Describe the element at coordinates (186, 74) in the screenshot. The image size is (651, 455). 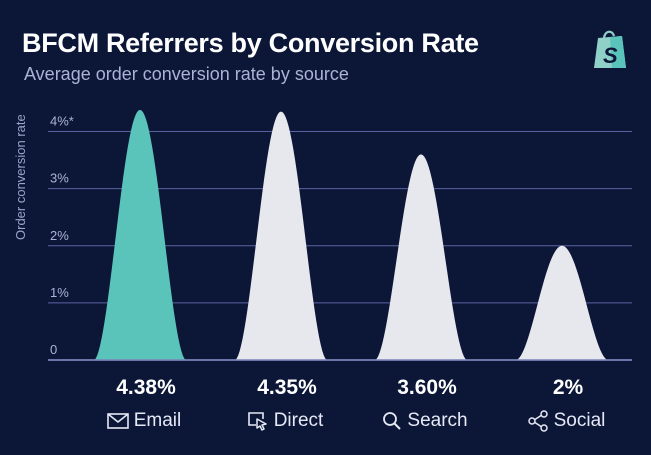
I see `chart-subtitle: Average order conversion rate by source` at that location.